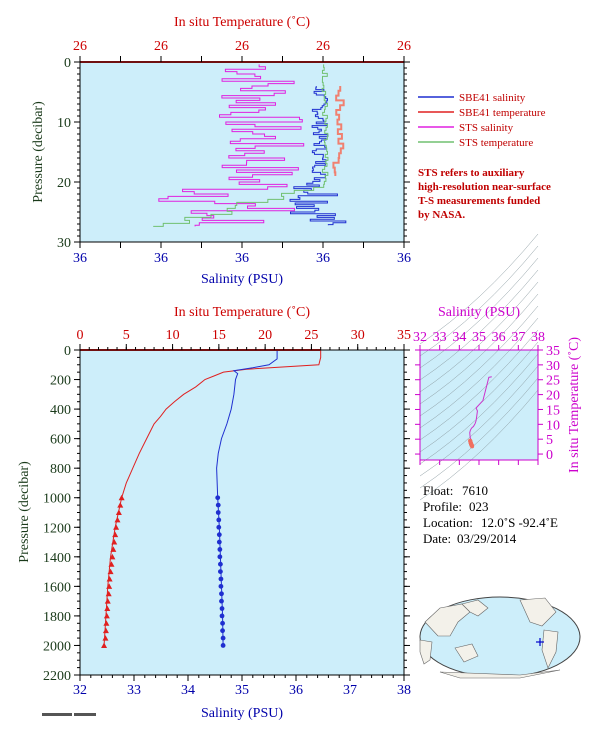 This screenshot has width=601, height=736. What do you see at coordinates (472, 446) in the screenshot?
I see `ts-profile-marker` at bounding box center [472, 446].